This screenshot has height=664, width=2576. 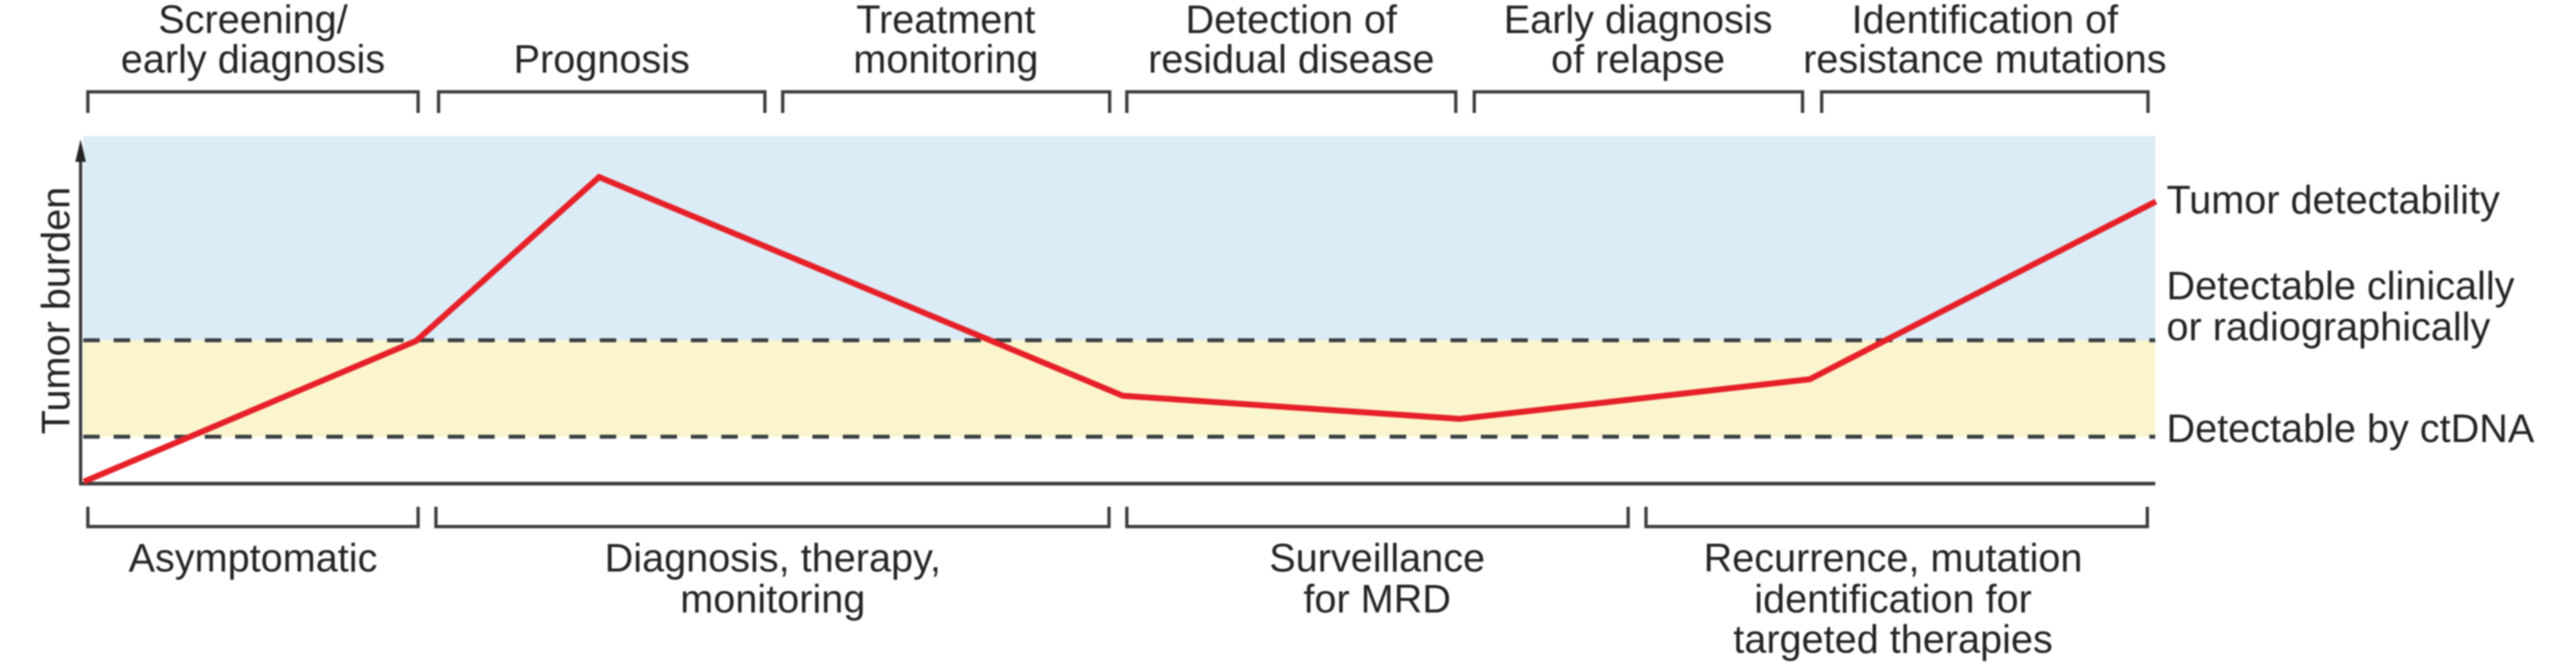 What do you see at coordinates (1893, 558) in the screenshot?
I see `svg-text: Recurrence, mutation` at bounding box center [1893, 558].